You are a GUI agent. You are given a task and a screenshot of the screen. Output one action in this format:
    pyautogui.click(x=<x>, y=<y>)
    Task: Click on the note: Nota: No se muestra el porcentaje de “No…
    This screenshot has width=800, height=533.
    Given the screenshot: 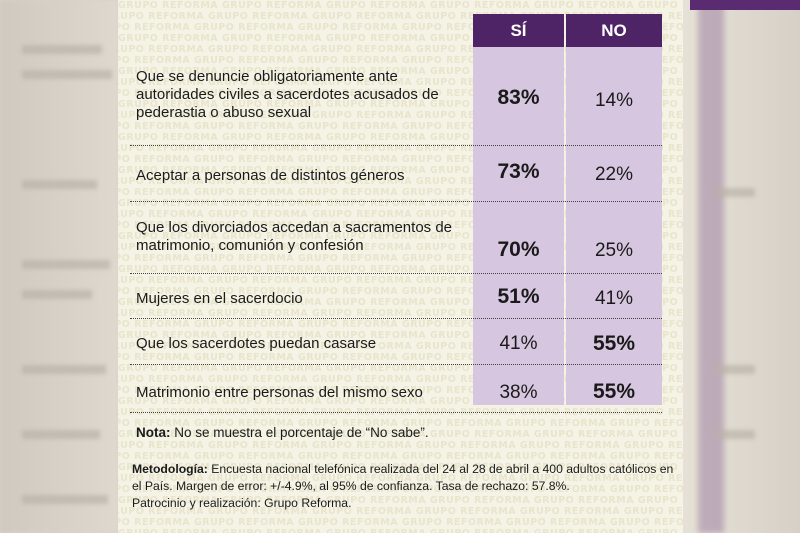 What is the action you would take?
    pyautogui.click(x=282, y=432)
    